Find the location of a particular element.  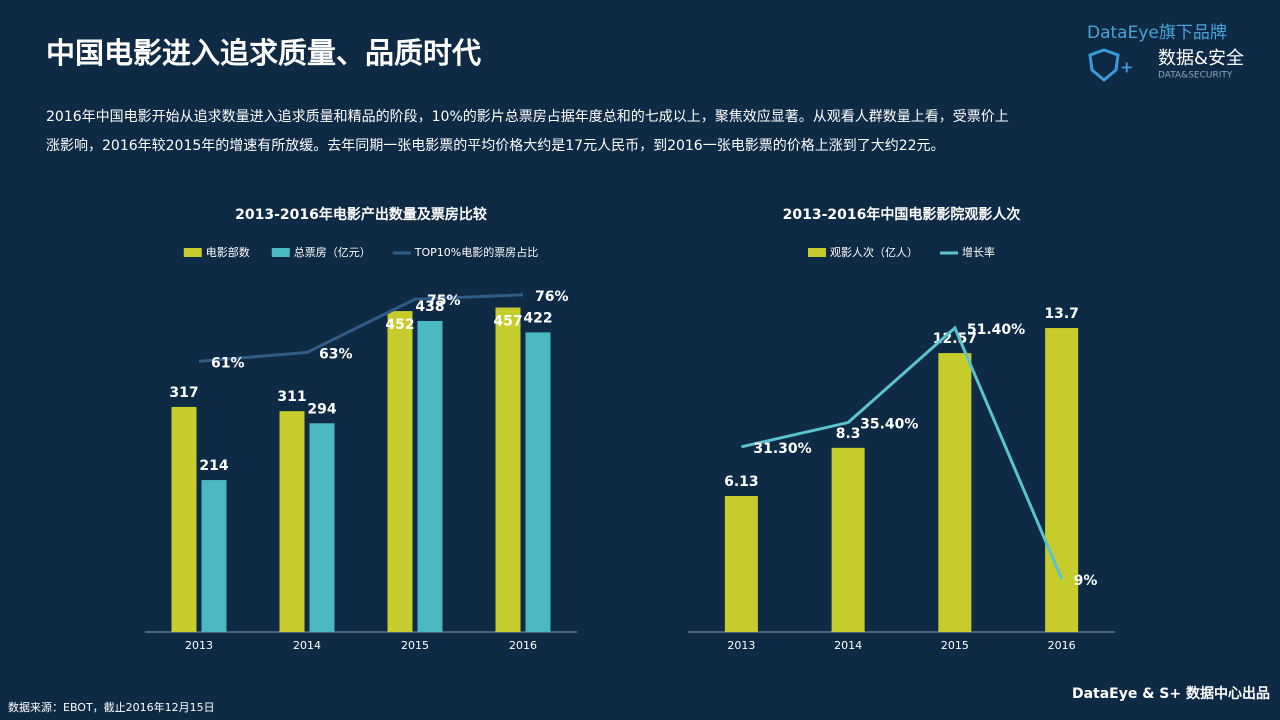

line-value-label: 76% is located at coordinates (552, 297).